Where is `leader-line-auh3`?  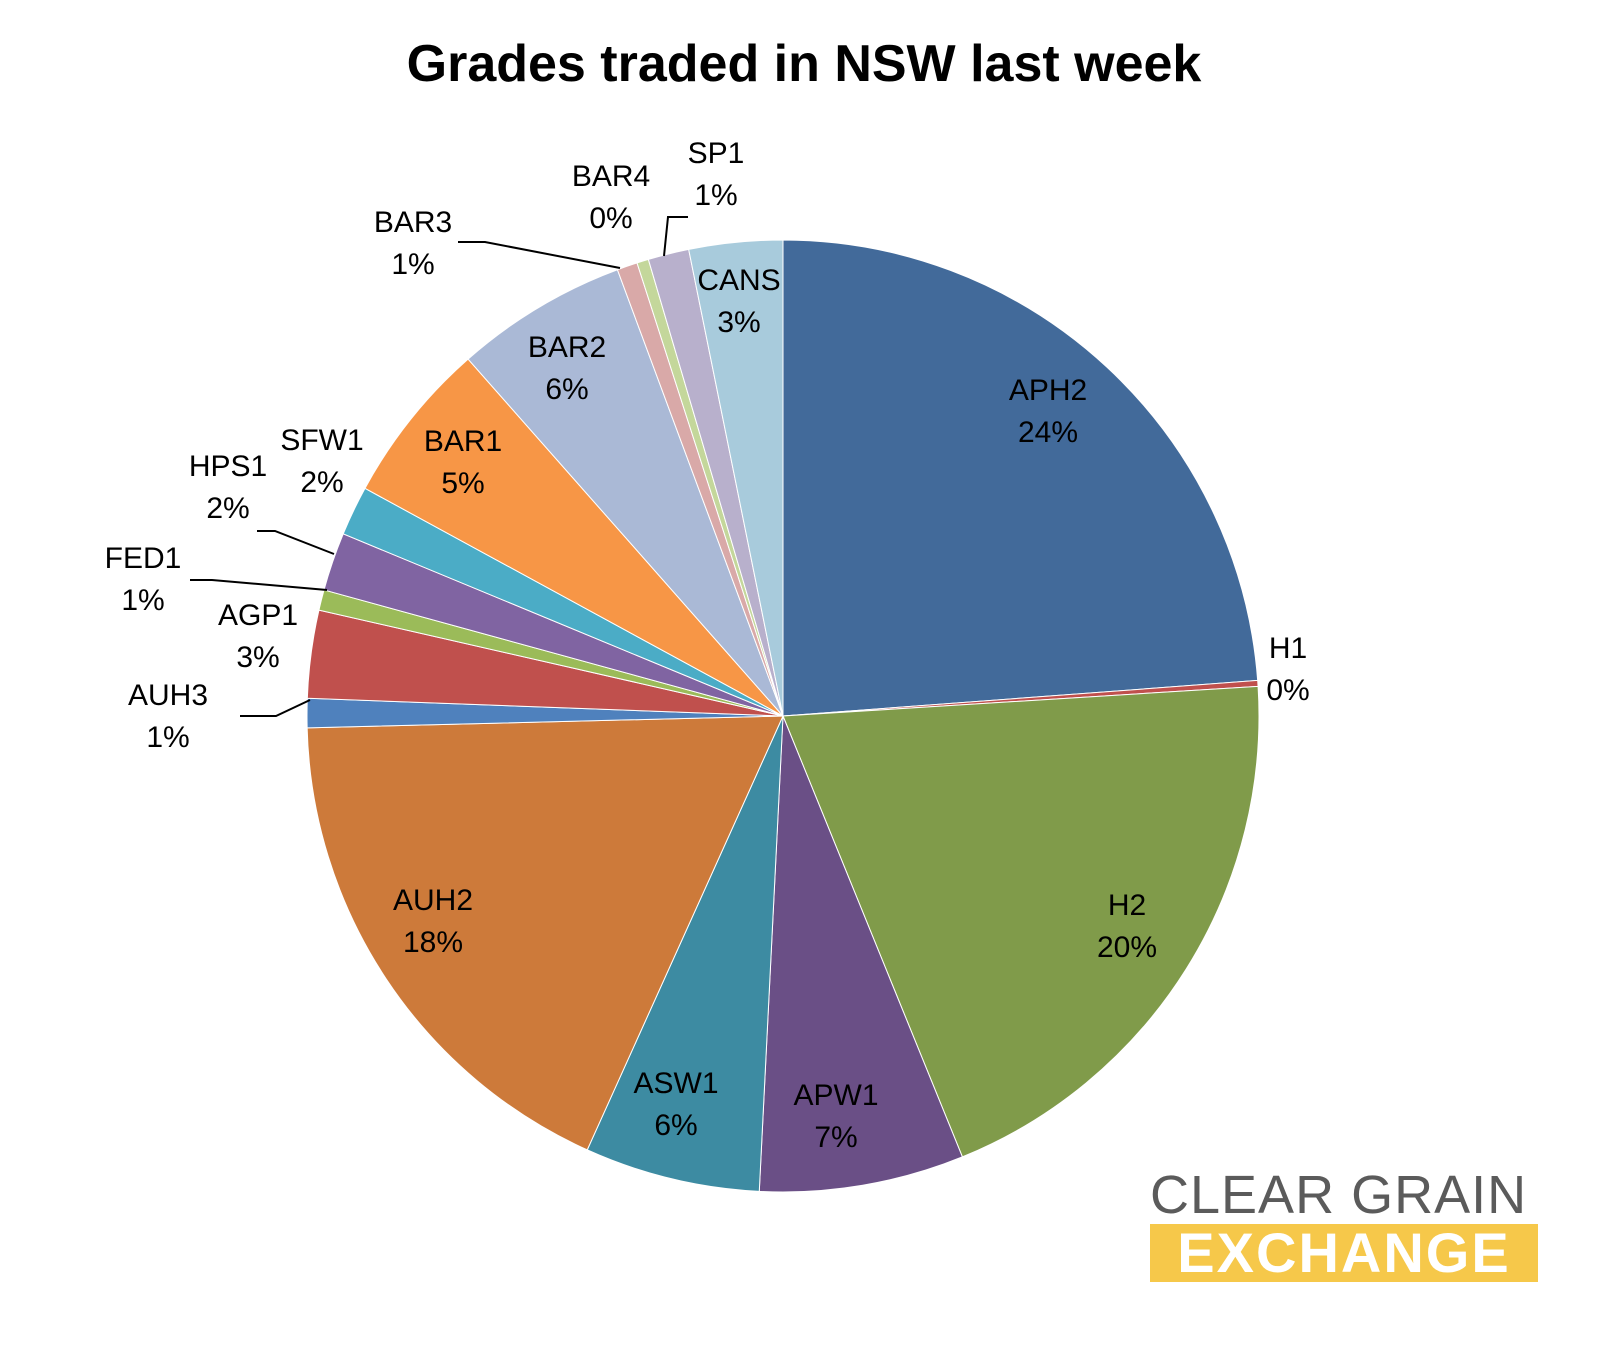
leader-line-auh3 is located at coordinates (275, 708).